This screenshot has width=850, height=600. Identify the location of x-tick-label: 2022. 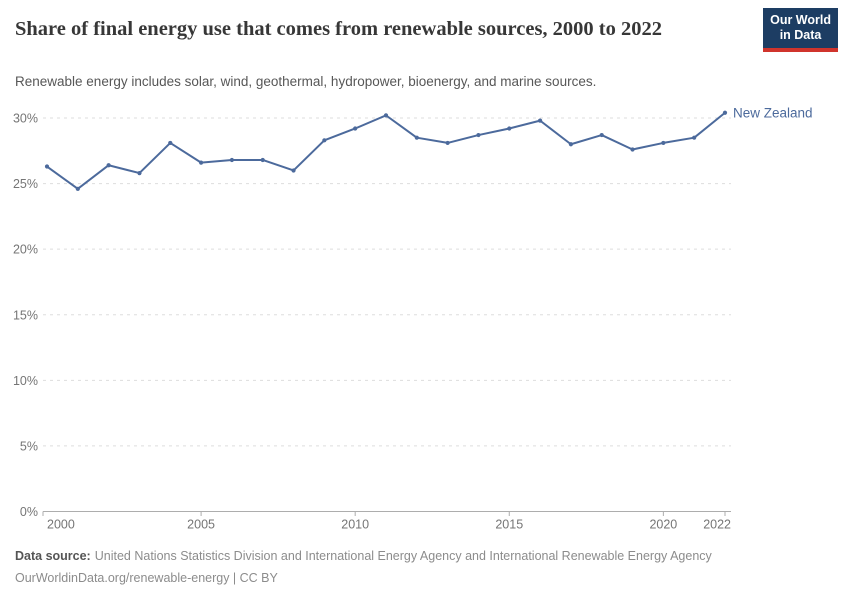
(717, 525).